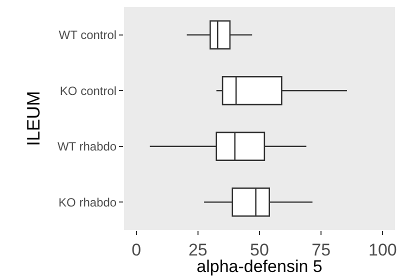 The height and width of the screenshot is (276, 404). I want to click on x-tick-label: 50, so click(259, 250).